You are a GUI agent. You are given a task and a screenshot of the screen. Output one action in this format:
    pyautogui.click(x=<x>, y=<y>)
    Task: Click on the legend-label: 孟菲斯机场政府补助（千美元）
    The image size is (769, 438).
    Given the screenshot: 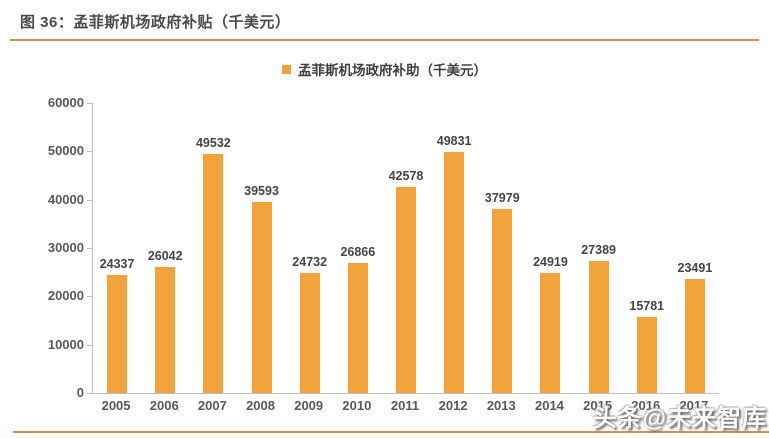 What is the action you would take?
    pyautogui.click(x=392, y=70)
    